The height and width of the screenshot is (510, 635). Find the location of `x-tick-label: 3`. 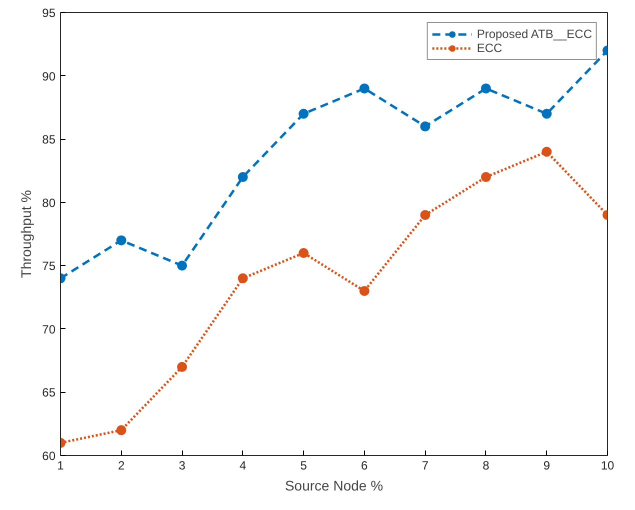

x-tick-label: 3 is located at coordinates (182, 465).